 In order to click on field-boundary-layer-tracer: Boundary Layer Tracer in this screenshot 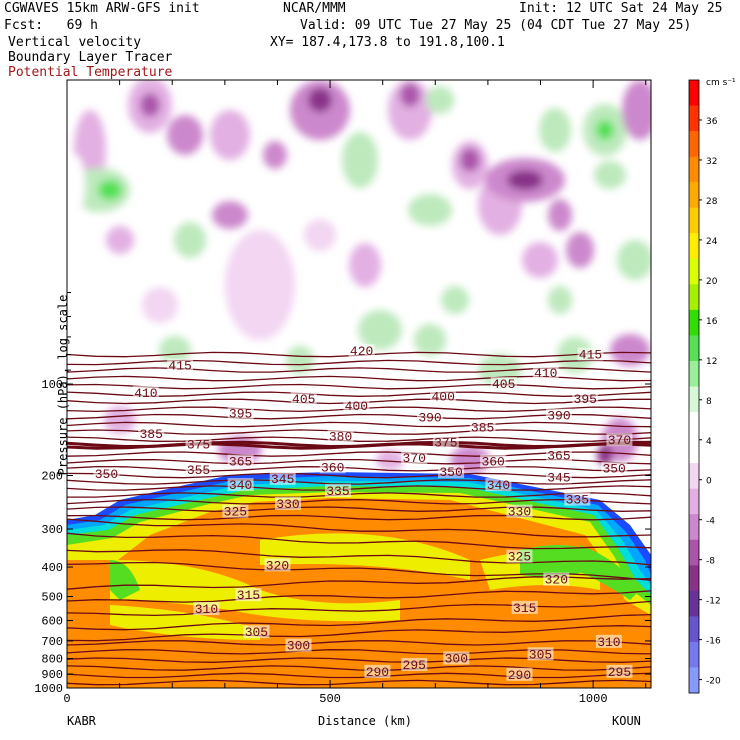, I will do `click(90, 57)`.